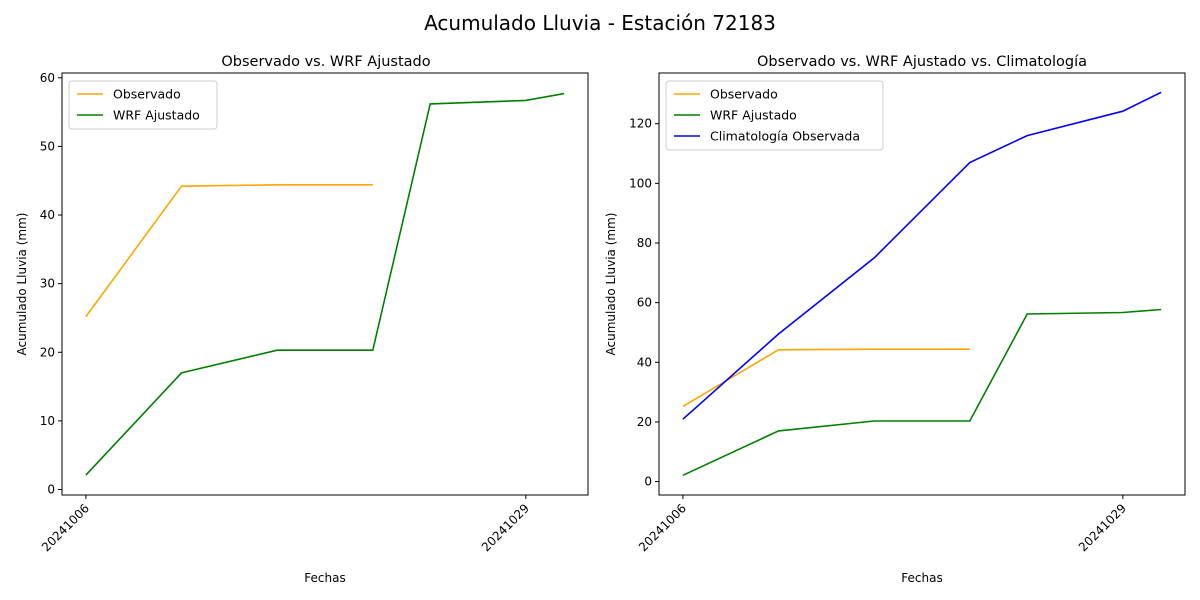 This screenshot has height=600, width=1200. What do you see at coordinates (47, 421) in the screenshot?
I see `left-y-tick-label: 10` at bounding box center [47, 421].